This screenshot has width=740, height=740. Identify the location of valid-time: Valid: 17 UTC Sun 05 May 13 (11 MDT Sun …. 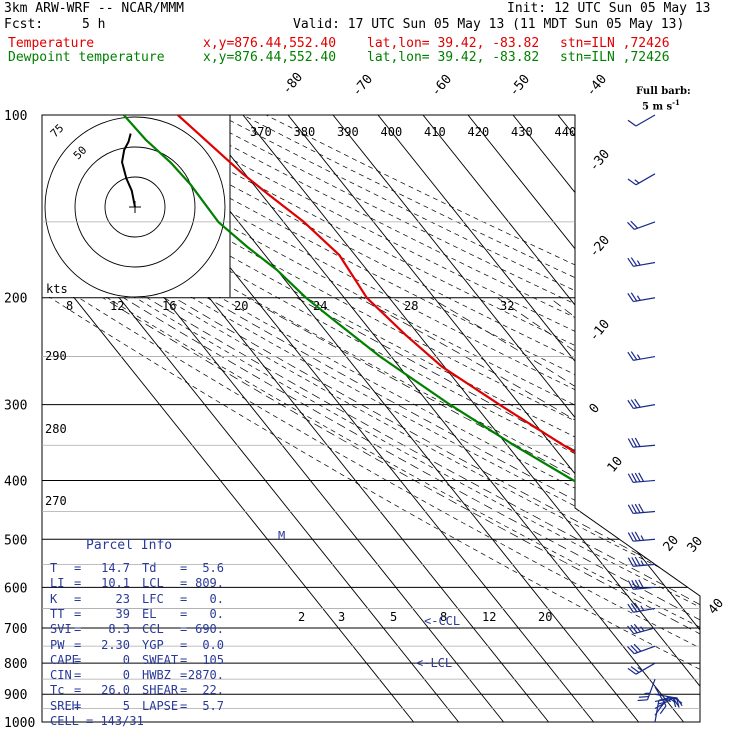
(489, 24).